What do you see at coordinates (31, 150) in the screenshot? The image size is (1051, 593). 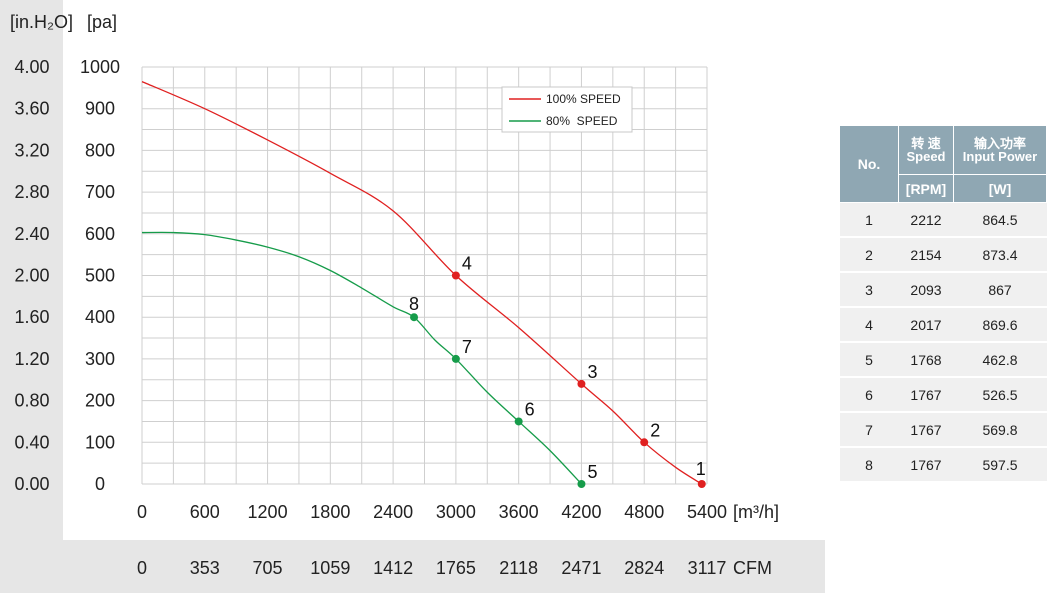 I see `y-tick-label-secondary: 3.20` at bounding box center [31, 150].